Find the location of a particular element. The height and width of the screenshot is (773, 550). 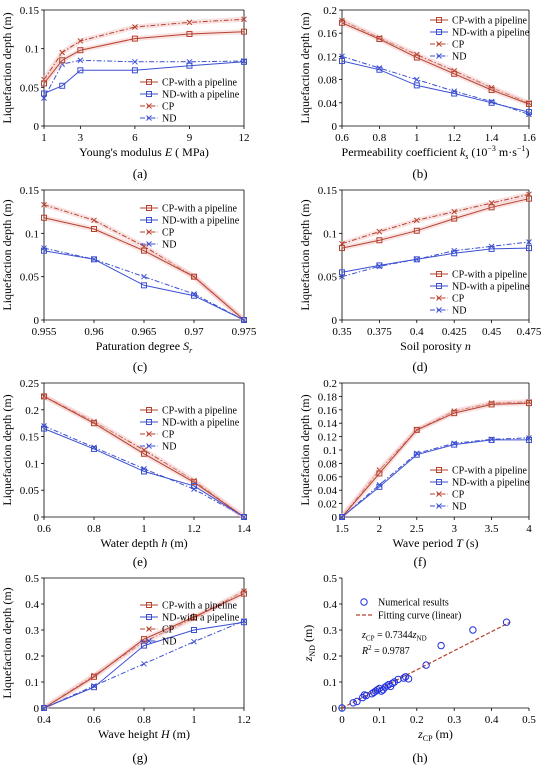

x-tick-label: 1 is located at coordinates (417, 138).